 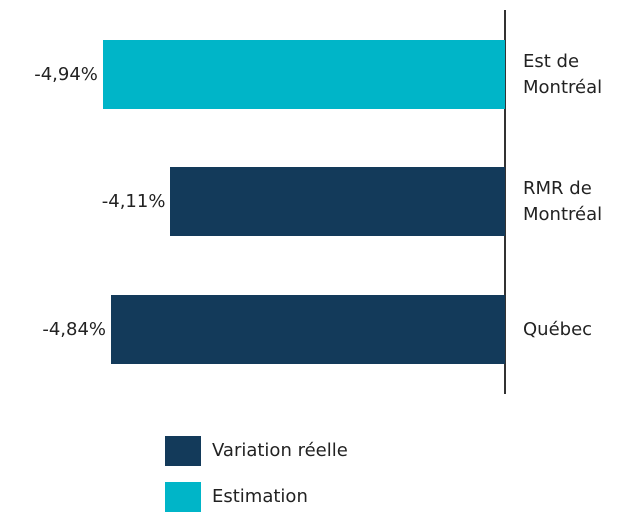 I want to click on category-label: Québec, so click(x=558, y=329).